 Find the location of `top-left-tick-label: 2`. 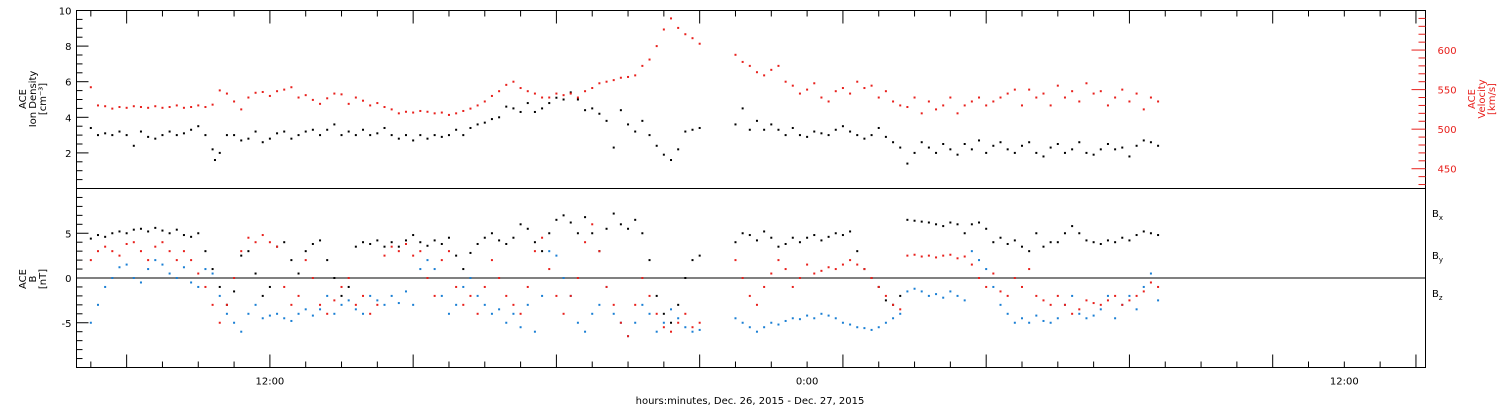

top-left-tick-label: 2 is located at coordinates (68, 154).